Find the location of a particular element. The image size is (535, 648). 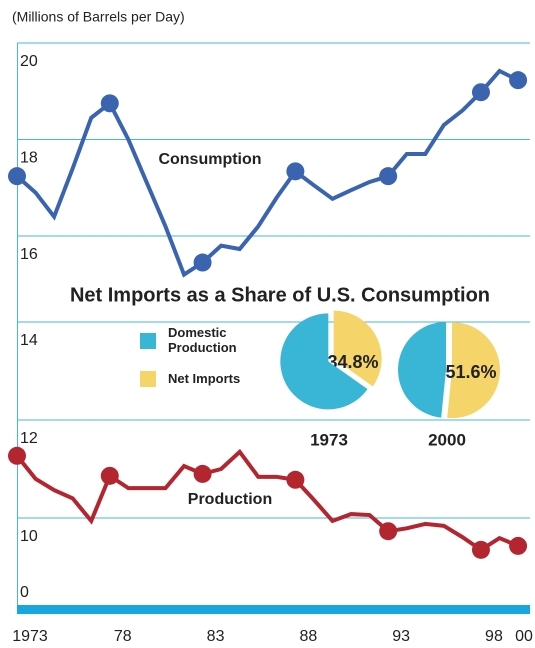

subtitle: (Millions of Barrels per Day) is located at coordinates (98, 17).